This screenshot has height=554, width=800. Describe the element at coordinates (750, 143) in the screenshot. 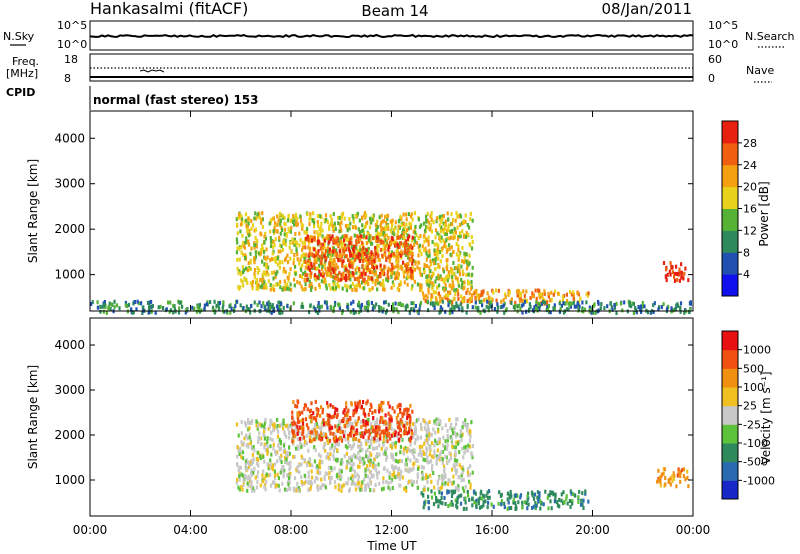

I see `colorbar-tick-label: 28` at that location.